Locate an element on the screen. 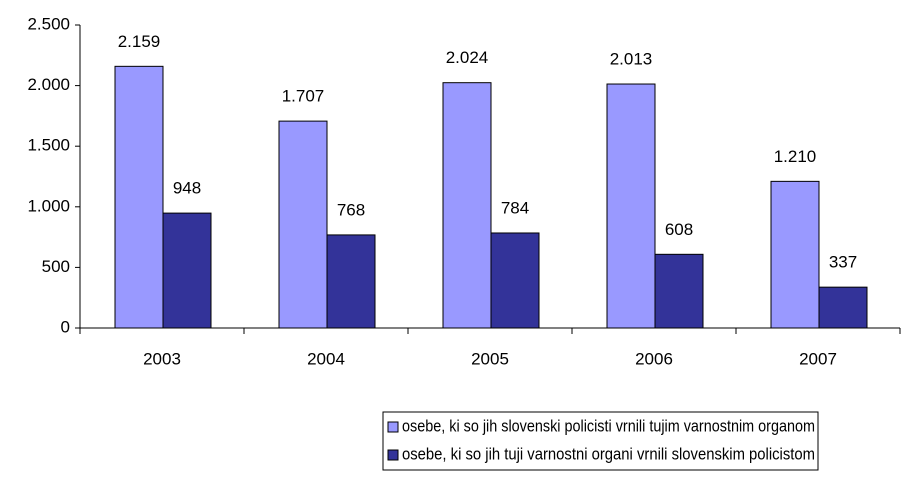 The height and width of the screenshot is (479, 901). x-tick-label: 2007 is located at coordinates (818, 358).